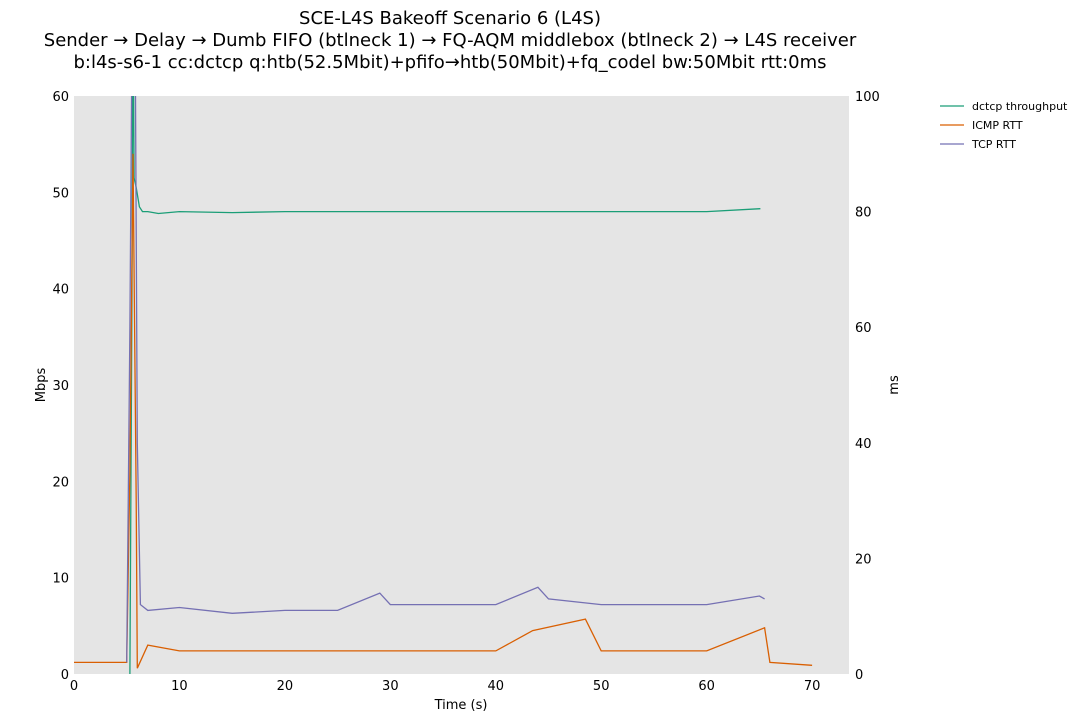 The image size is (1087, 721). What do you see at coordinates (863, 213) in the screenshot?
I see `y-right-tick-label-4: 80` at bounding box center [863, 213].